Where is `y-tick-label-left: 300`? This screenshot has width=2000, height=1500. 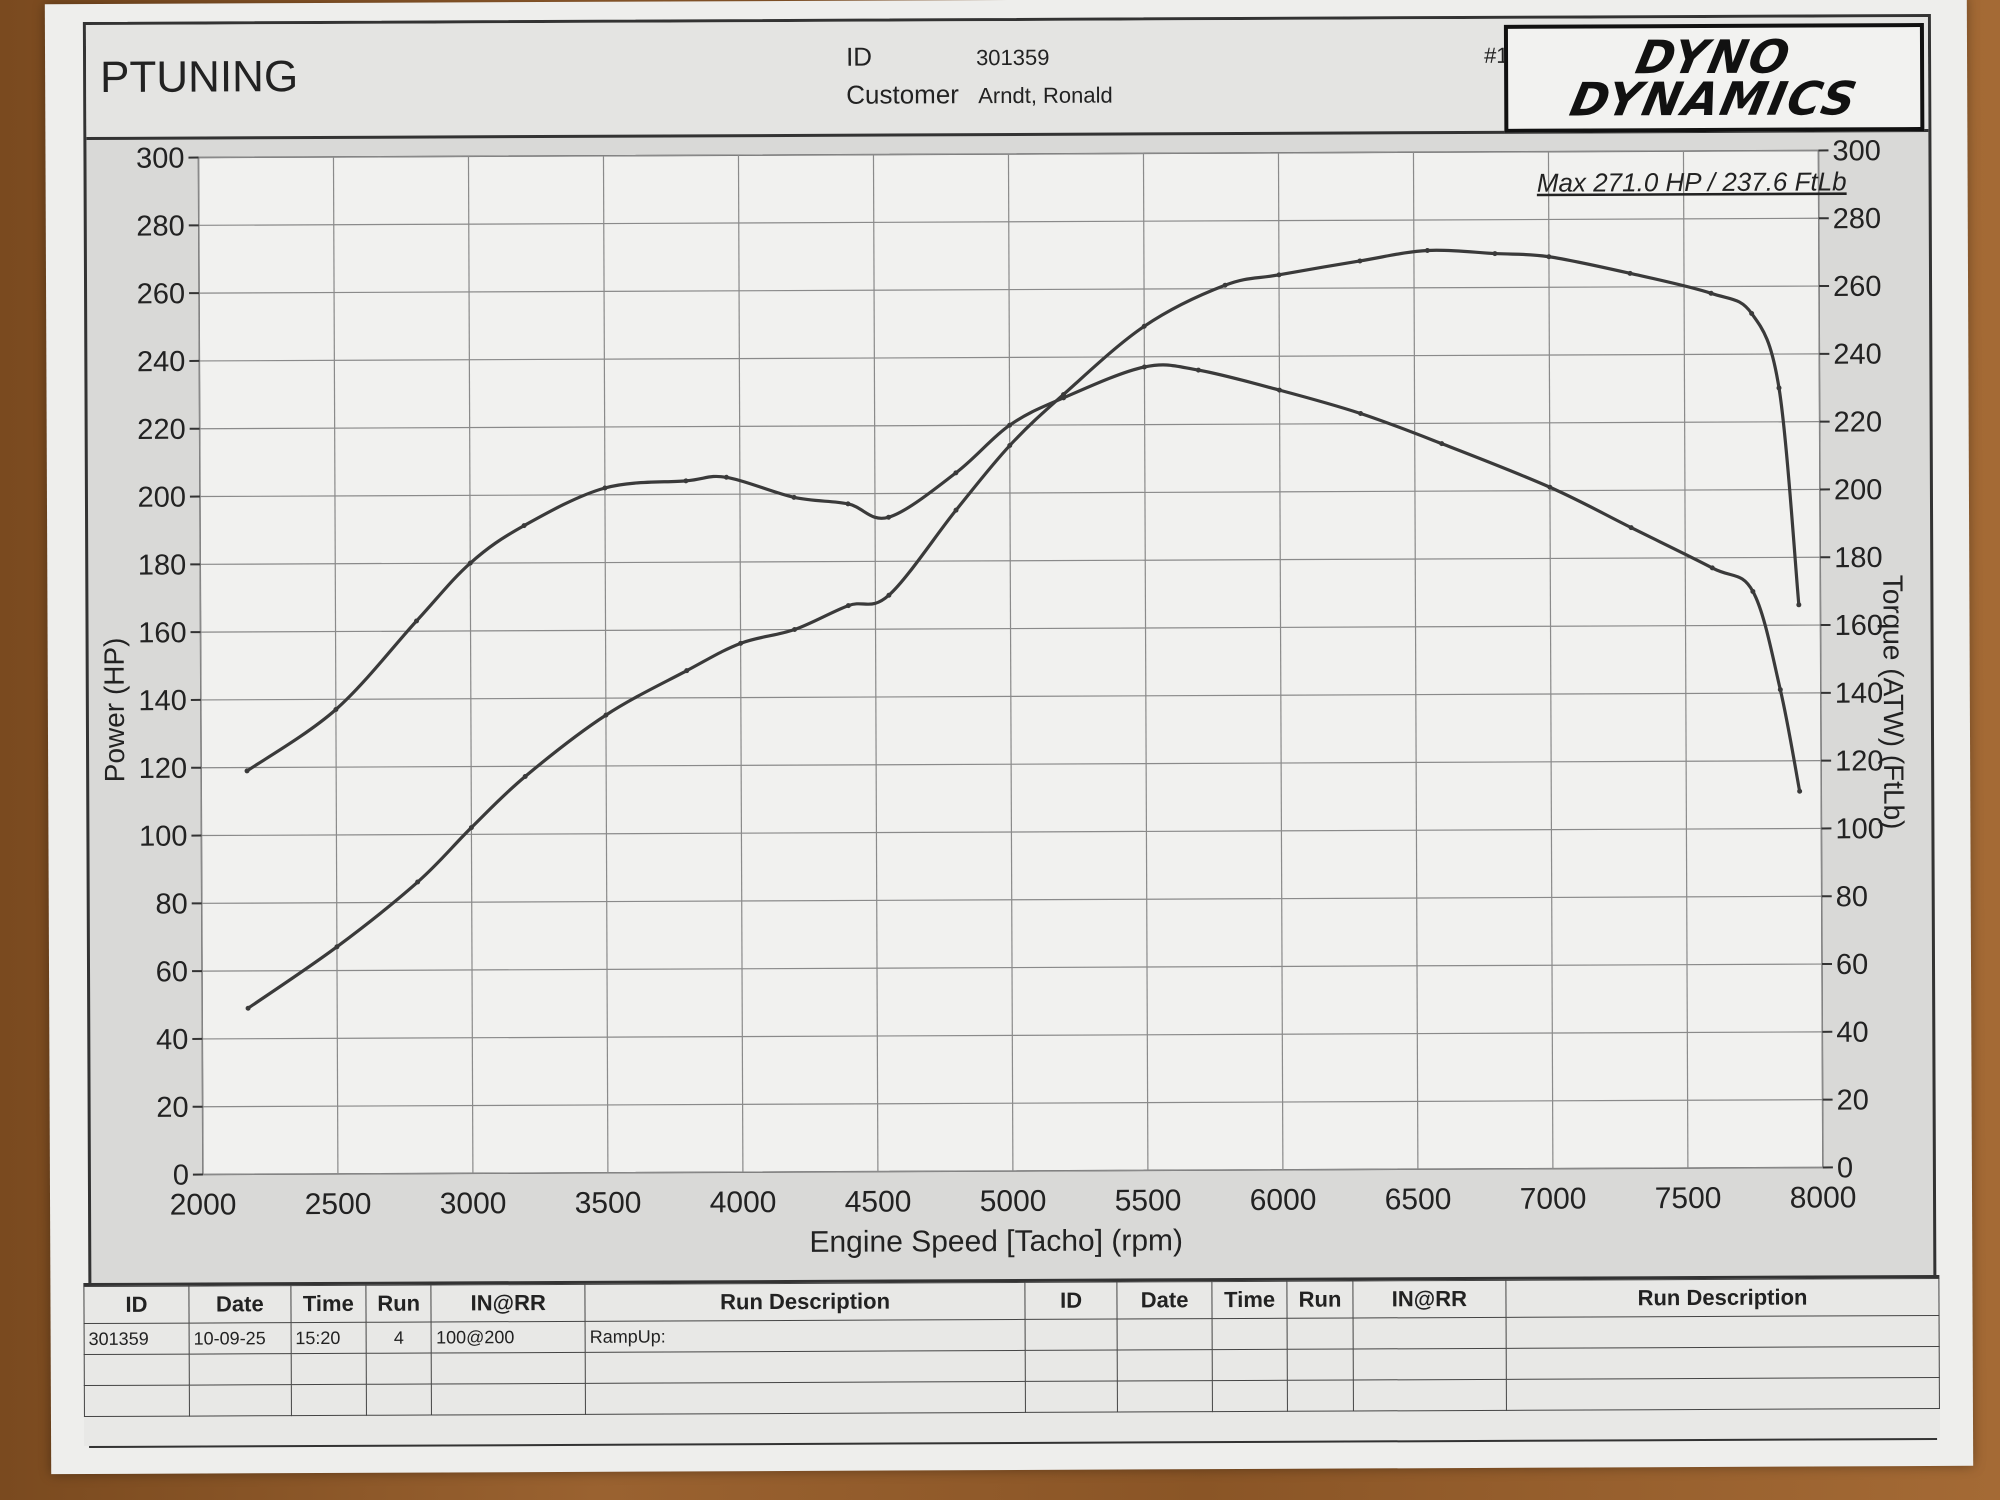 y-tick-label-left: 300 is located at coordinates (160, 159).